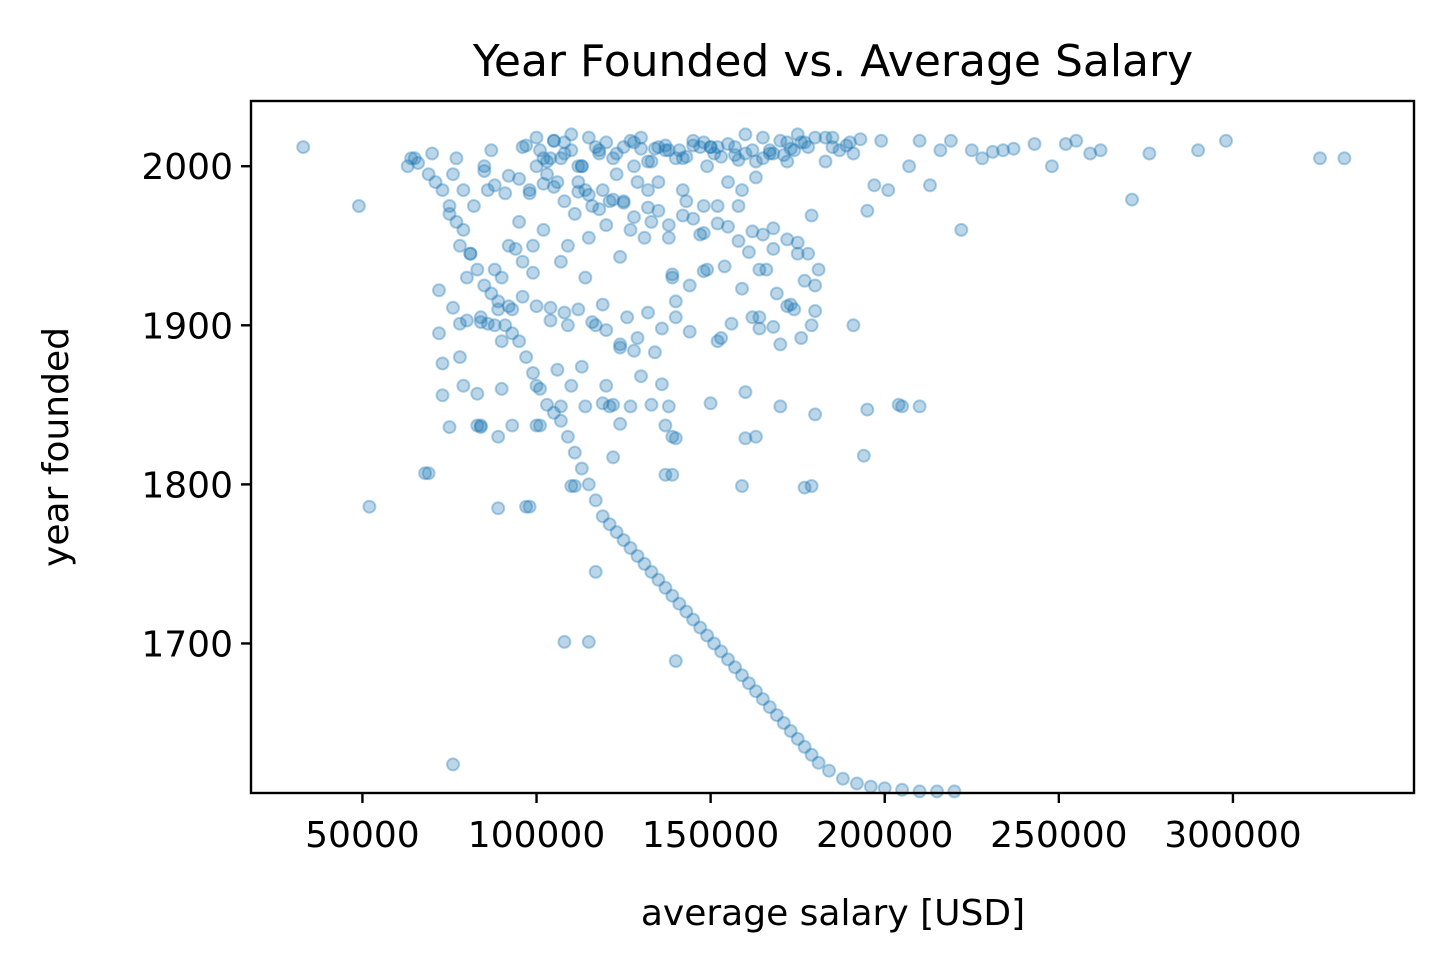 The image size is (1443, 965). Describe the element at coordinates (884, 835) in the screenshot. I see `x-tick-label: 200000` at that location.